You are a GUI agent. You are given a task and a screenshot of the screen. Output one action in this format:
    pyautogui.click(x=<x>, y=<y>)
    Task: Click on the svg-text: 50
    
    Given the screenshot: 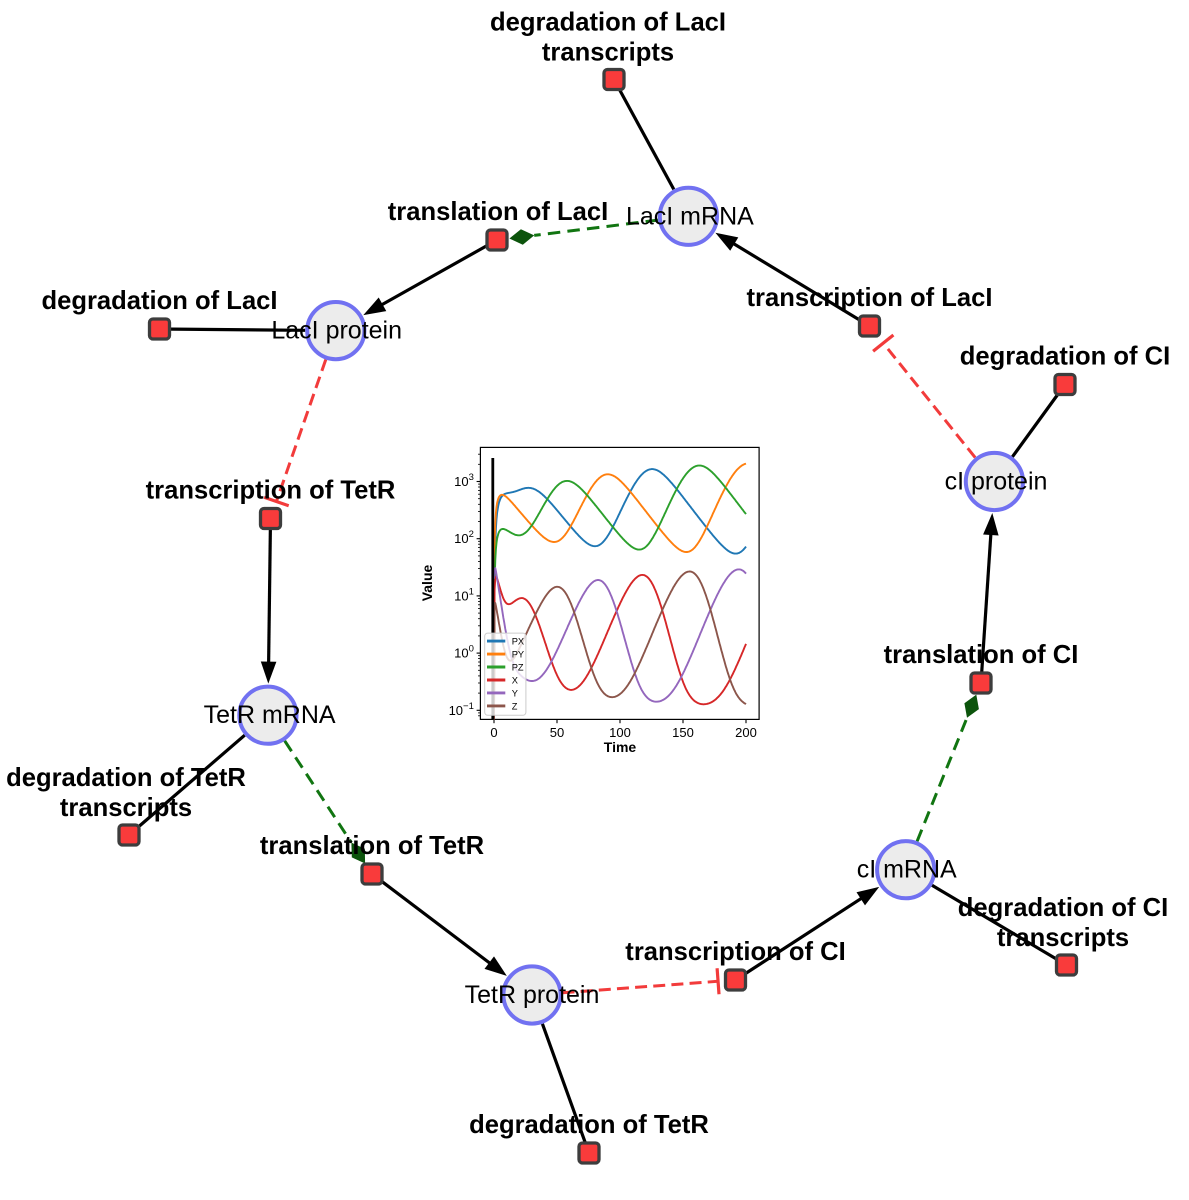 What is the action you would take?
    pyautogui.click(x=557, y=732)
    